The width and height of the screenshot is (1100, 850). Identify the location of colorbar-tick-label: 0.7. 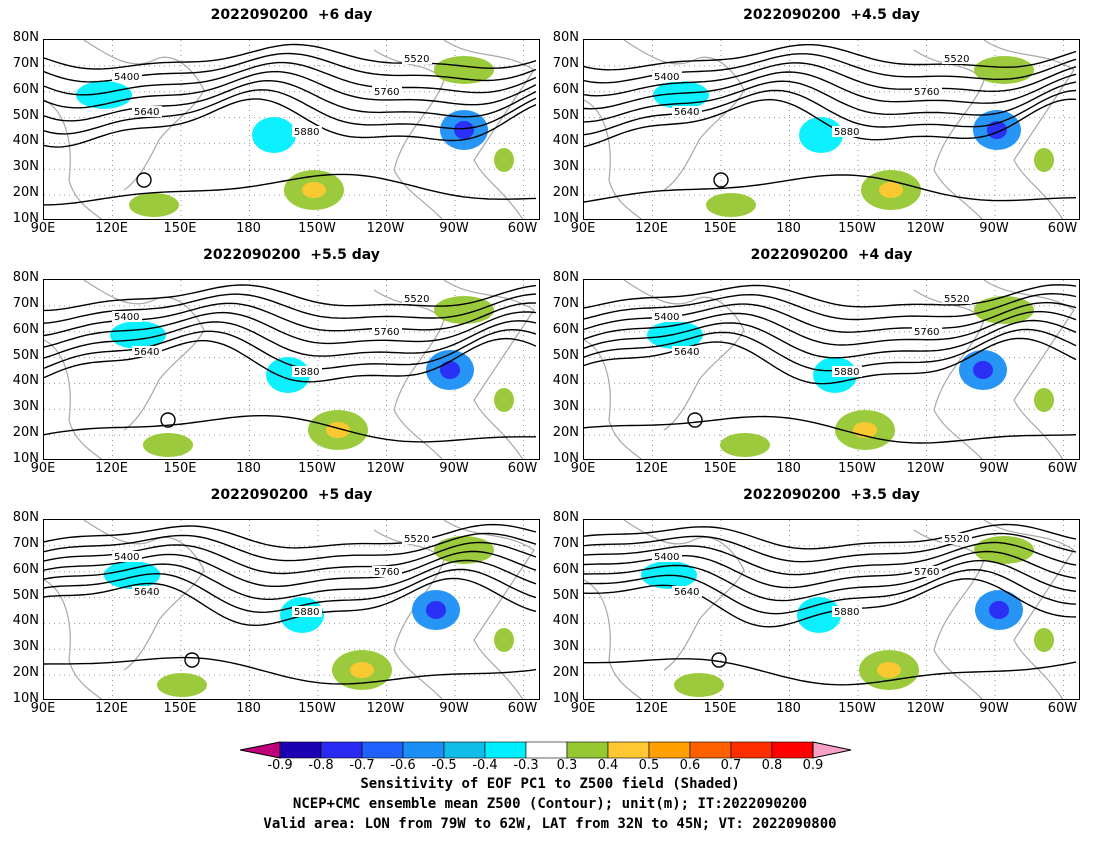
(731, 765).